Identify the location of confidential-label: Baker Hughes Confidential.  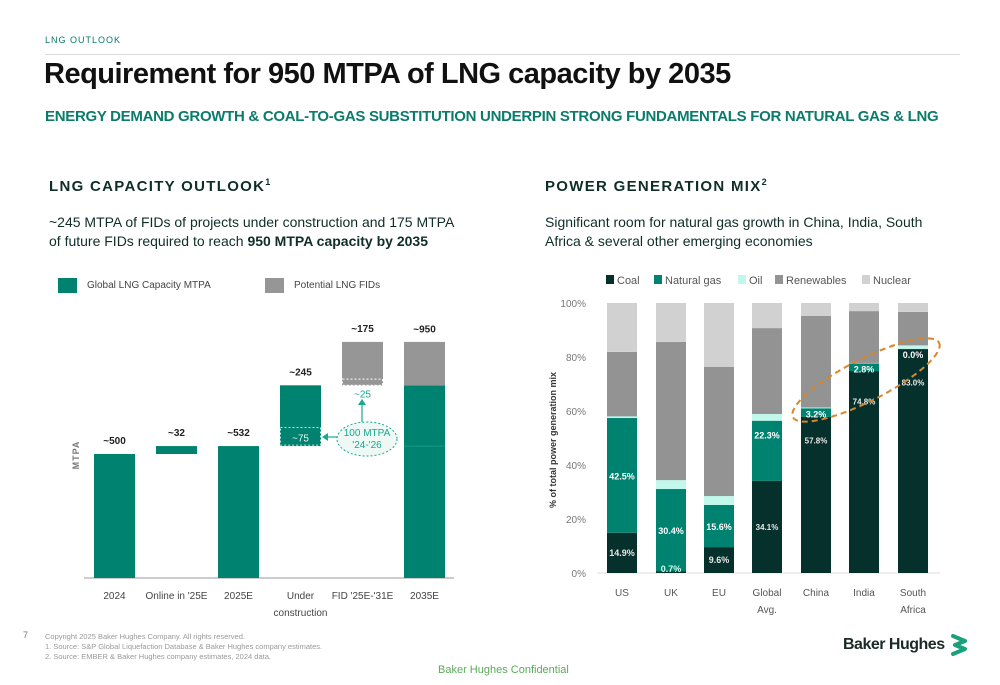
(503, 670).